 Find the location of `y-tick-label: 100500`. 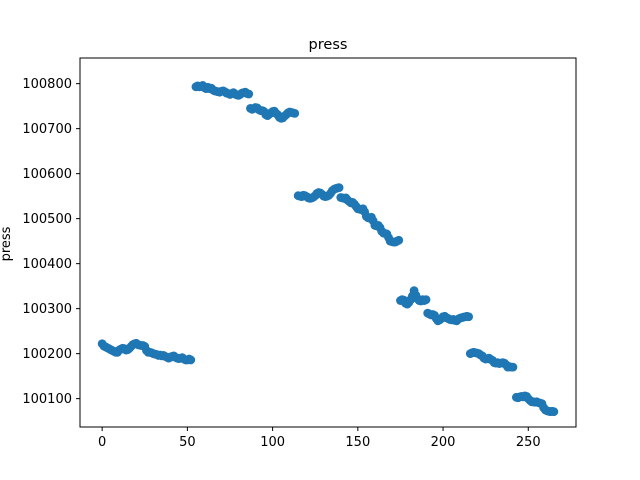

y-tick-label: 100500 is located at coordinates (47, 219).